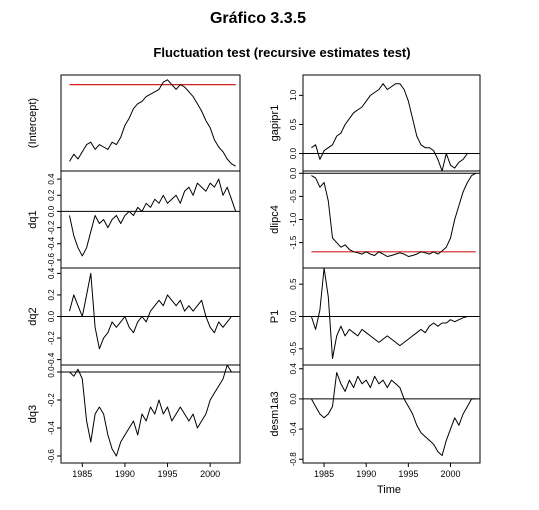 Image resolution: width=539 pixels, height=510 pixels. What do you see at coordinates (366, 474) in the screenshot?
I see `x-tick-label-desm1a3: 1990` at bounding box center [366, 474].